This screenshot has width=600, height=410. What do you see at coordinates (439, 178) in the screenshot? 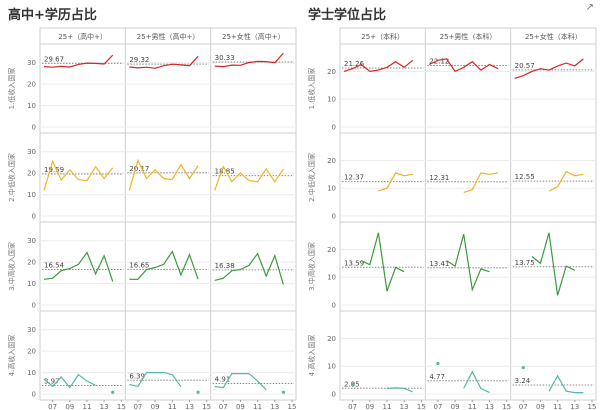
I see `average-label: 12.31` at bounding box center [439, 178].